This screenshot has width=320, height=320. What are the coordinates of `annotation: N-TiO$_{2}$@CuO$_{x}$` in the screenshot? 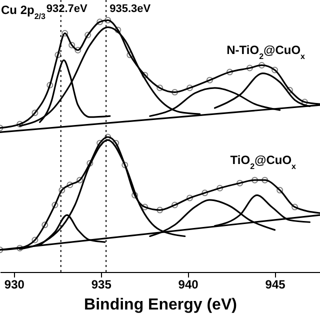 It's located at (266, 51).